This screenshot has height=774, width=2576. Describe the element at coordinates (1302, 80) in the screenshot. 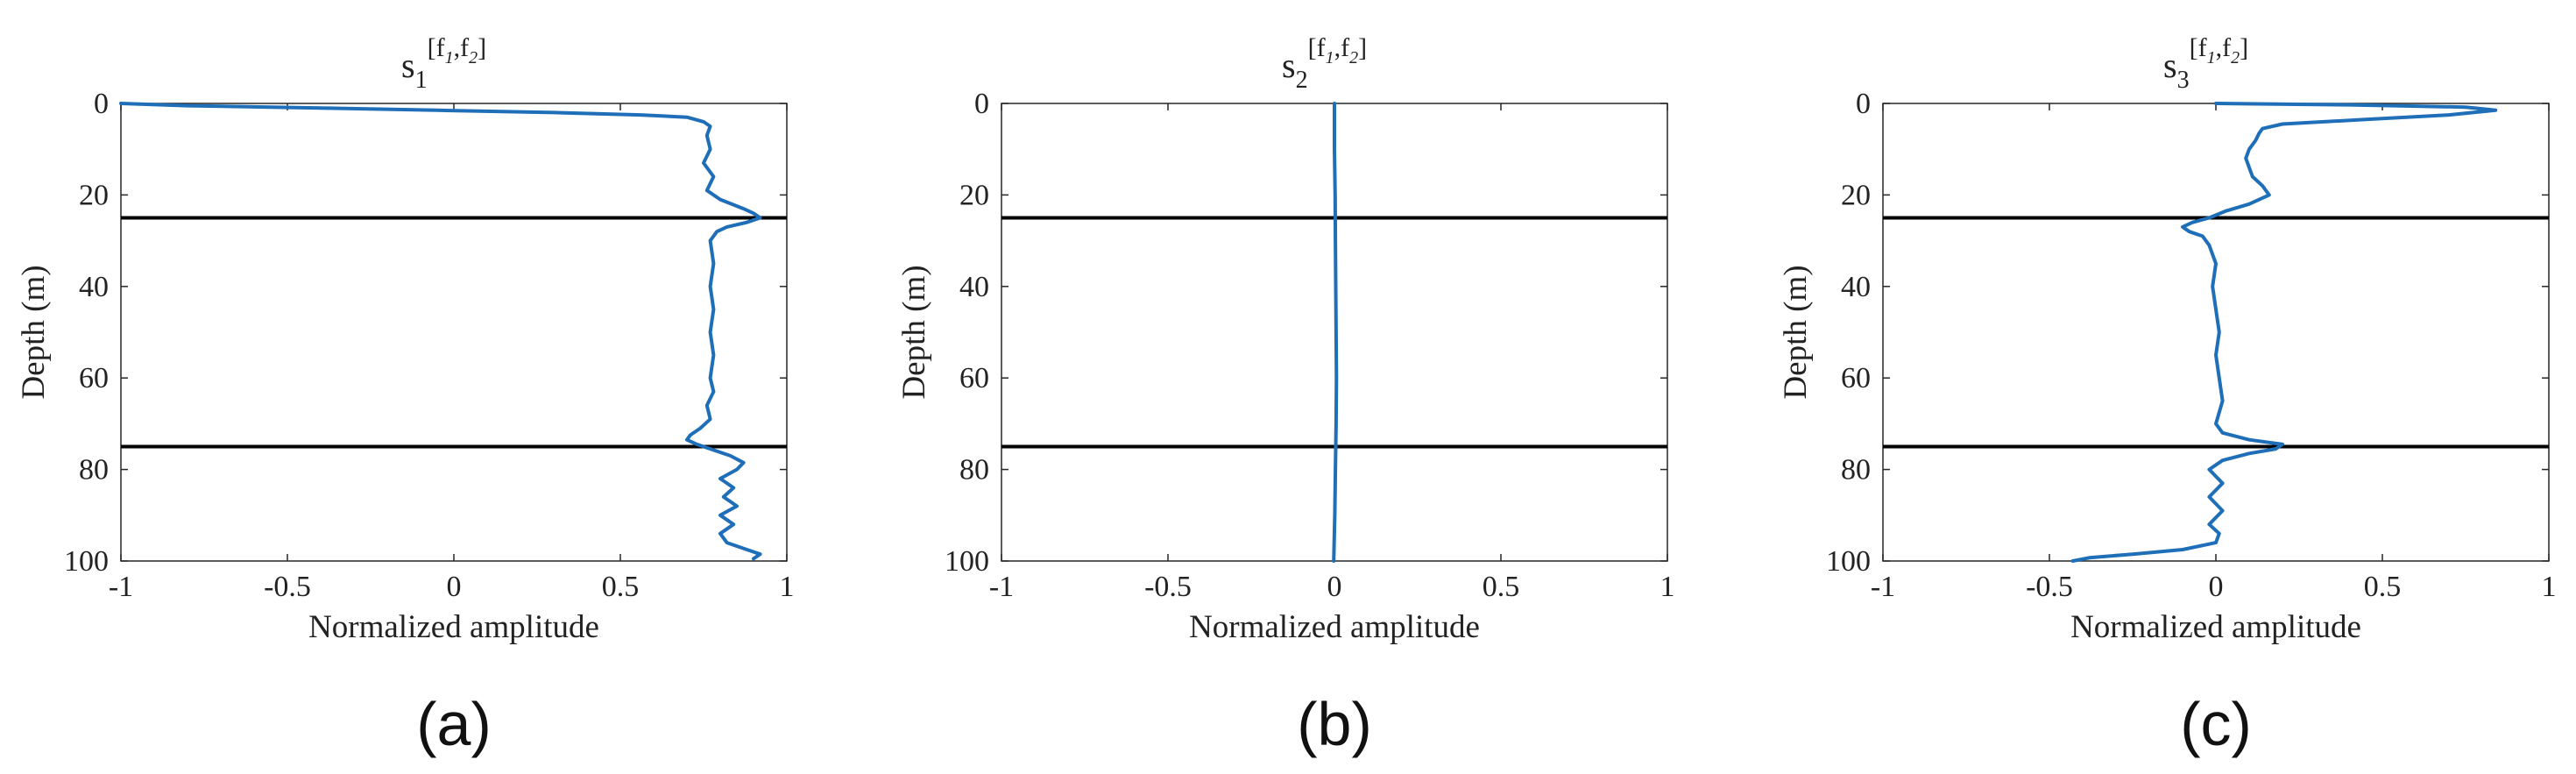

I see `title-subscript: 2` at that location.